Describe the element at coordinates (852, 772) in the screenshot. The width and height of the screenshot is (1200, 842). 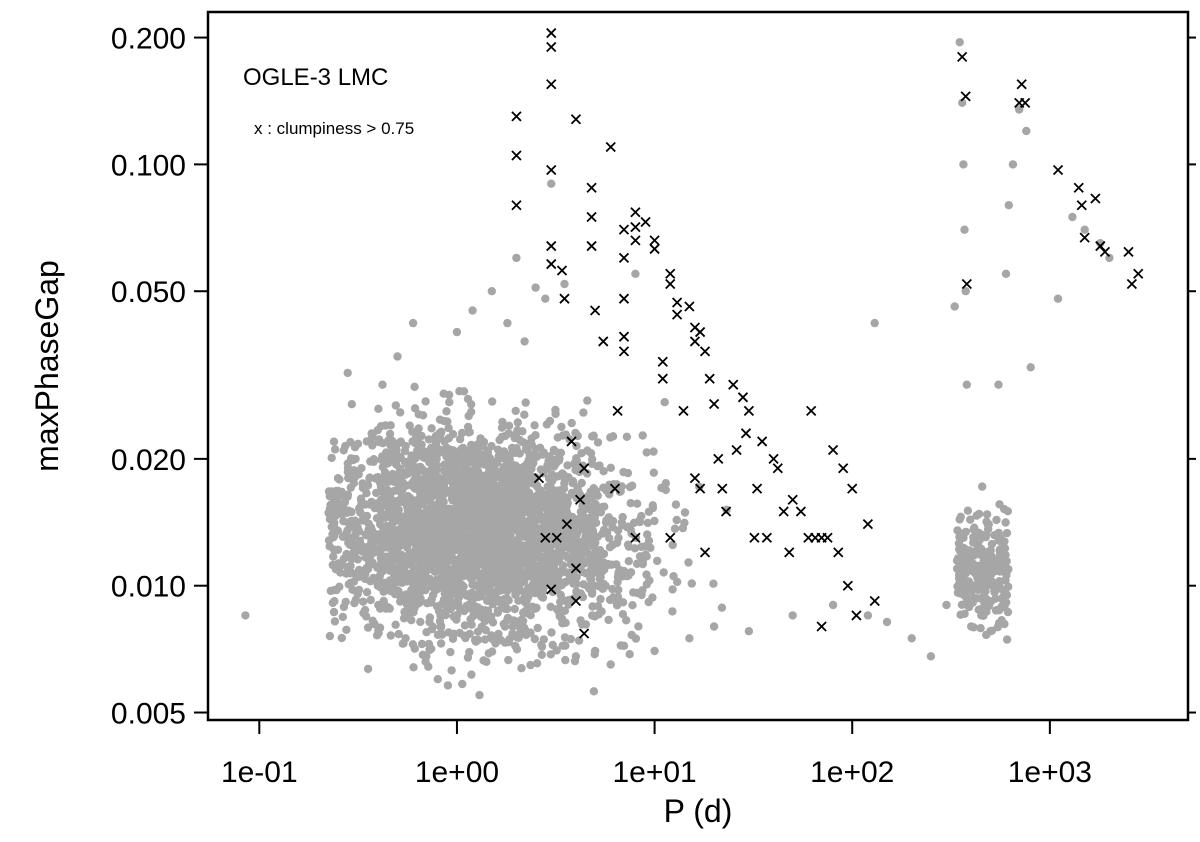
I see `x-tick-label: 1e+02` at that location.